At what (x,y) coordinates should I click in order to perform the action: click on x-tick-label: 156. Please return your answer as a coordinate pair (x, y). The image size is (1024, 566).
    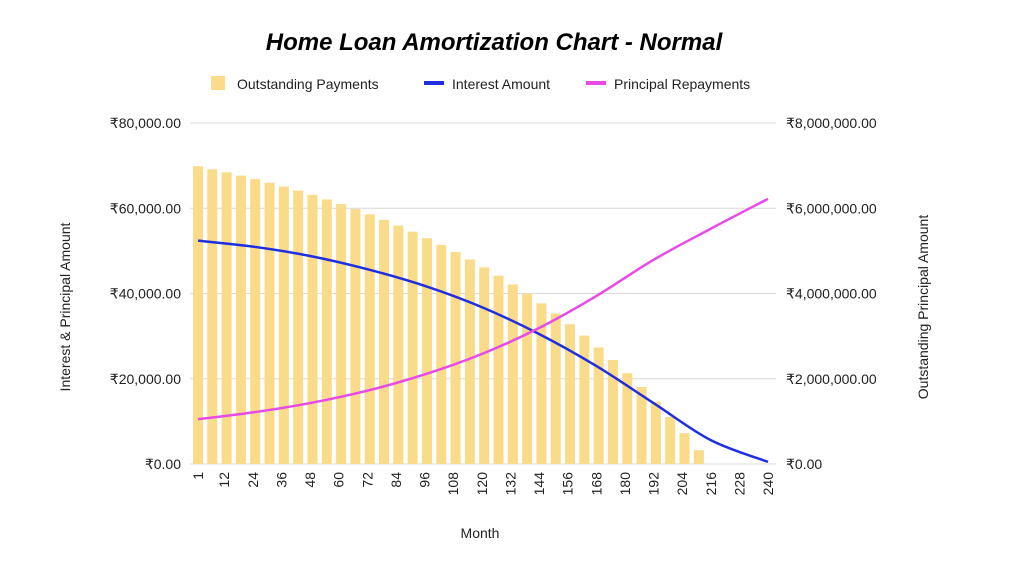
    Looking at the image, I should click on (568, 484).